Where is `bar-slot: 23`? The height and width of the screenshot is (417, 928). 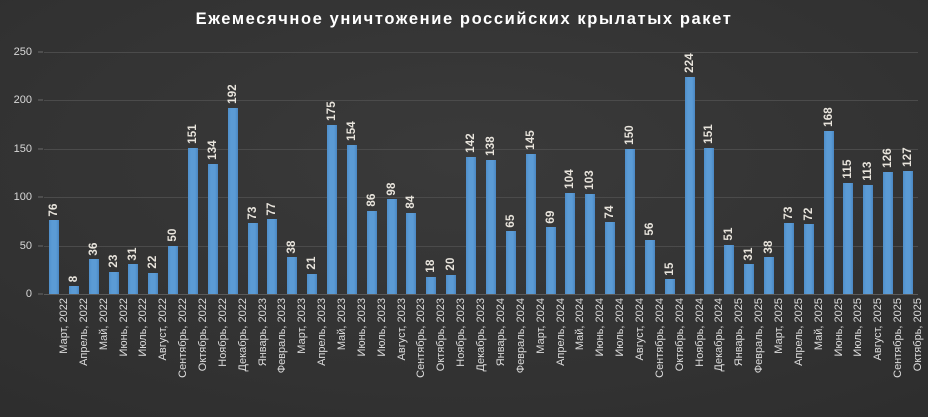
bar-slot: 23 is located at coordinates (114, 173).